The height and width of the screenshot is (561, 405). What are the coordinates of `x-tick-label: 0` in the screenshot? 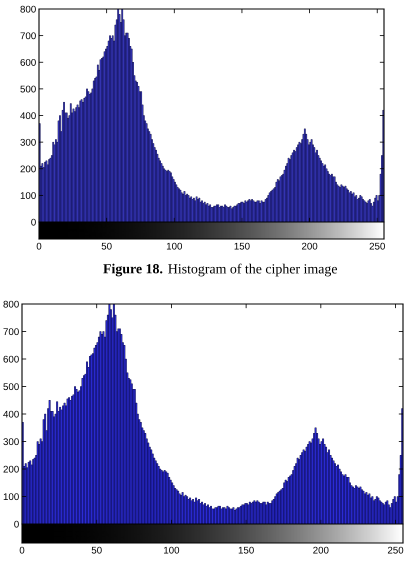 It's located at (39, 246).